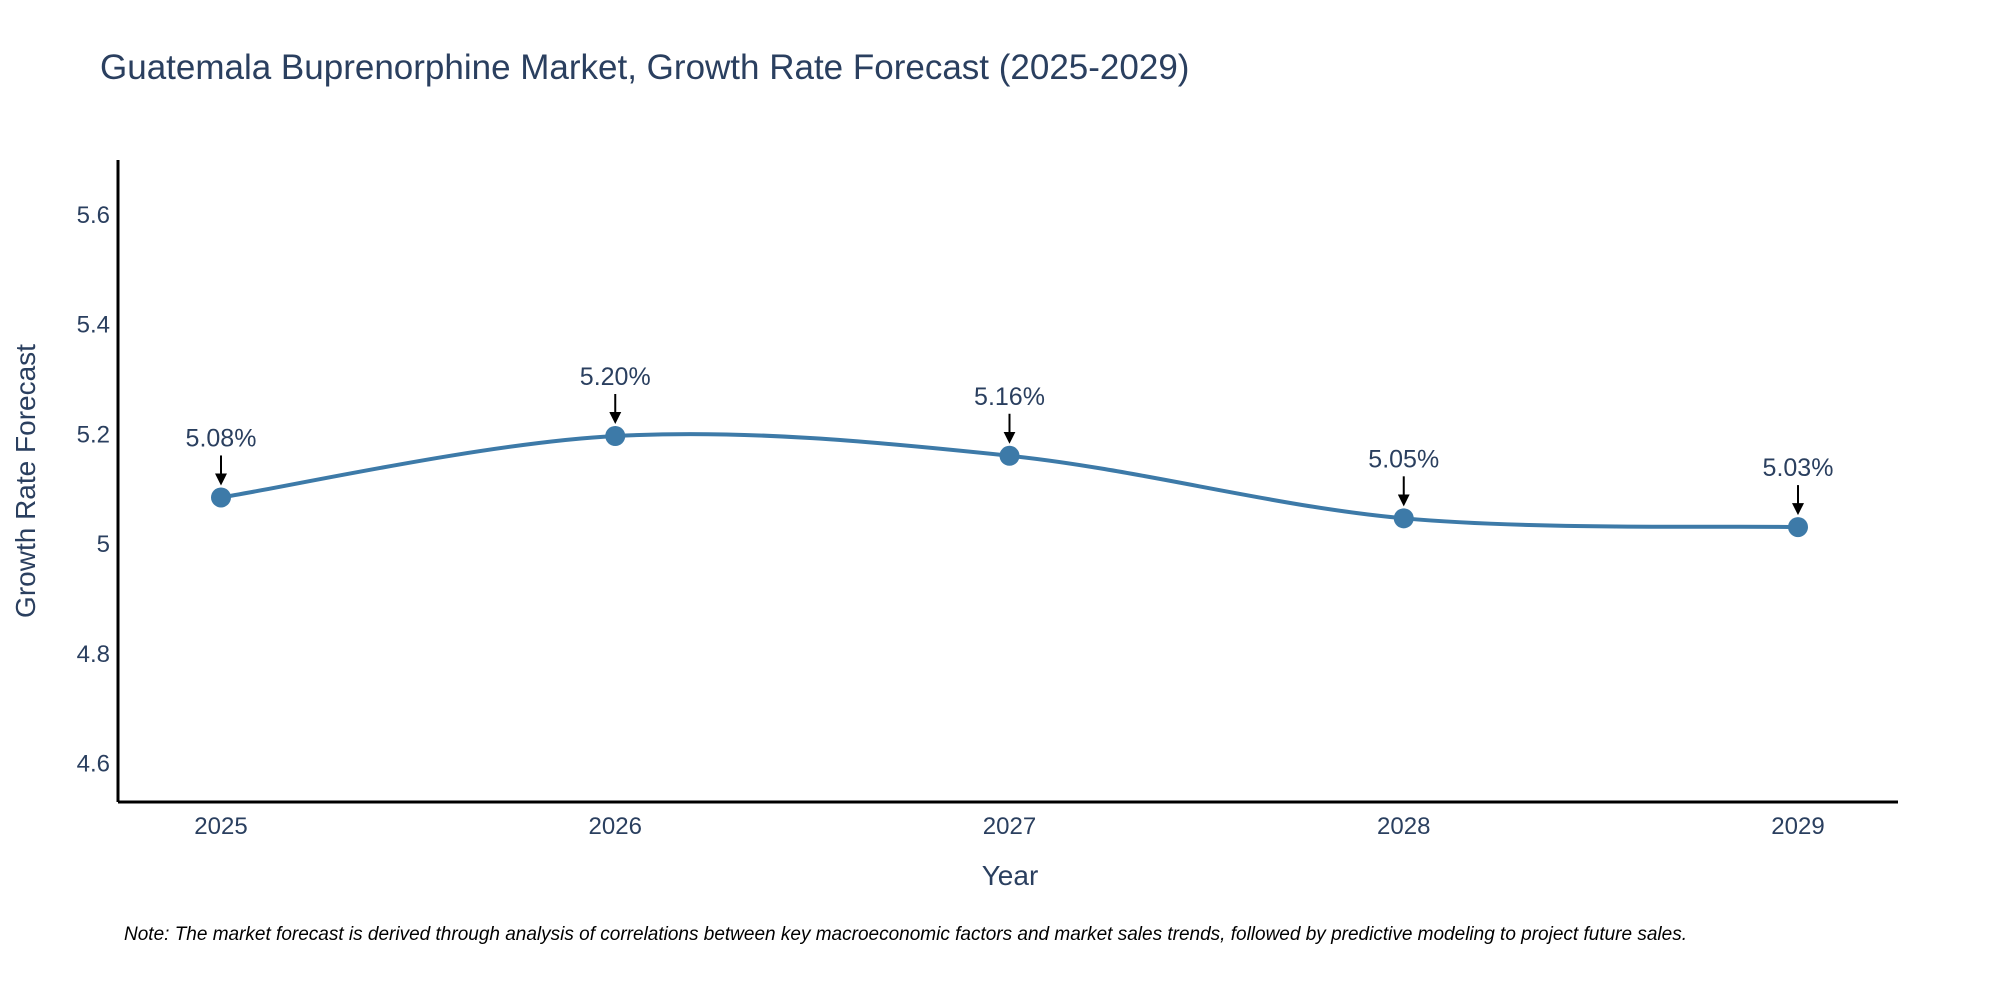 The width and height of the screenshot is (2000, 1000). What do you see at coordinates (615, 826) in the screenshot?
I see `x-tick-label: 2026` at bounding box center [615, 826].